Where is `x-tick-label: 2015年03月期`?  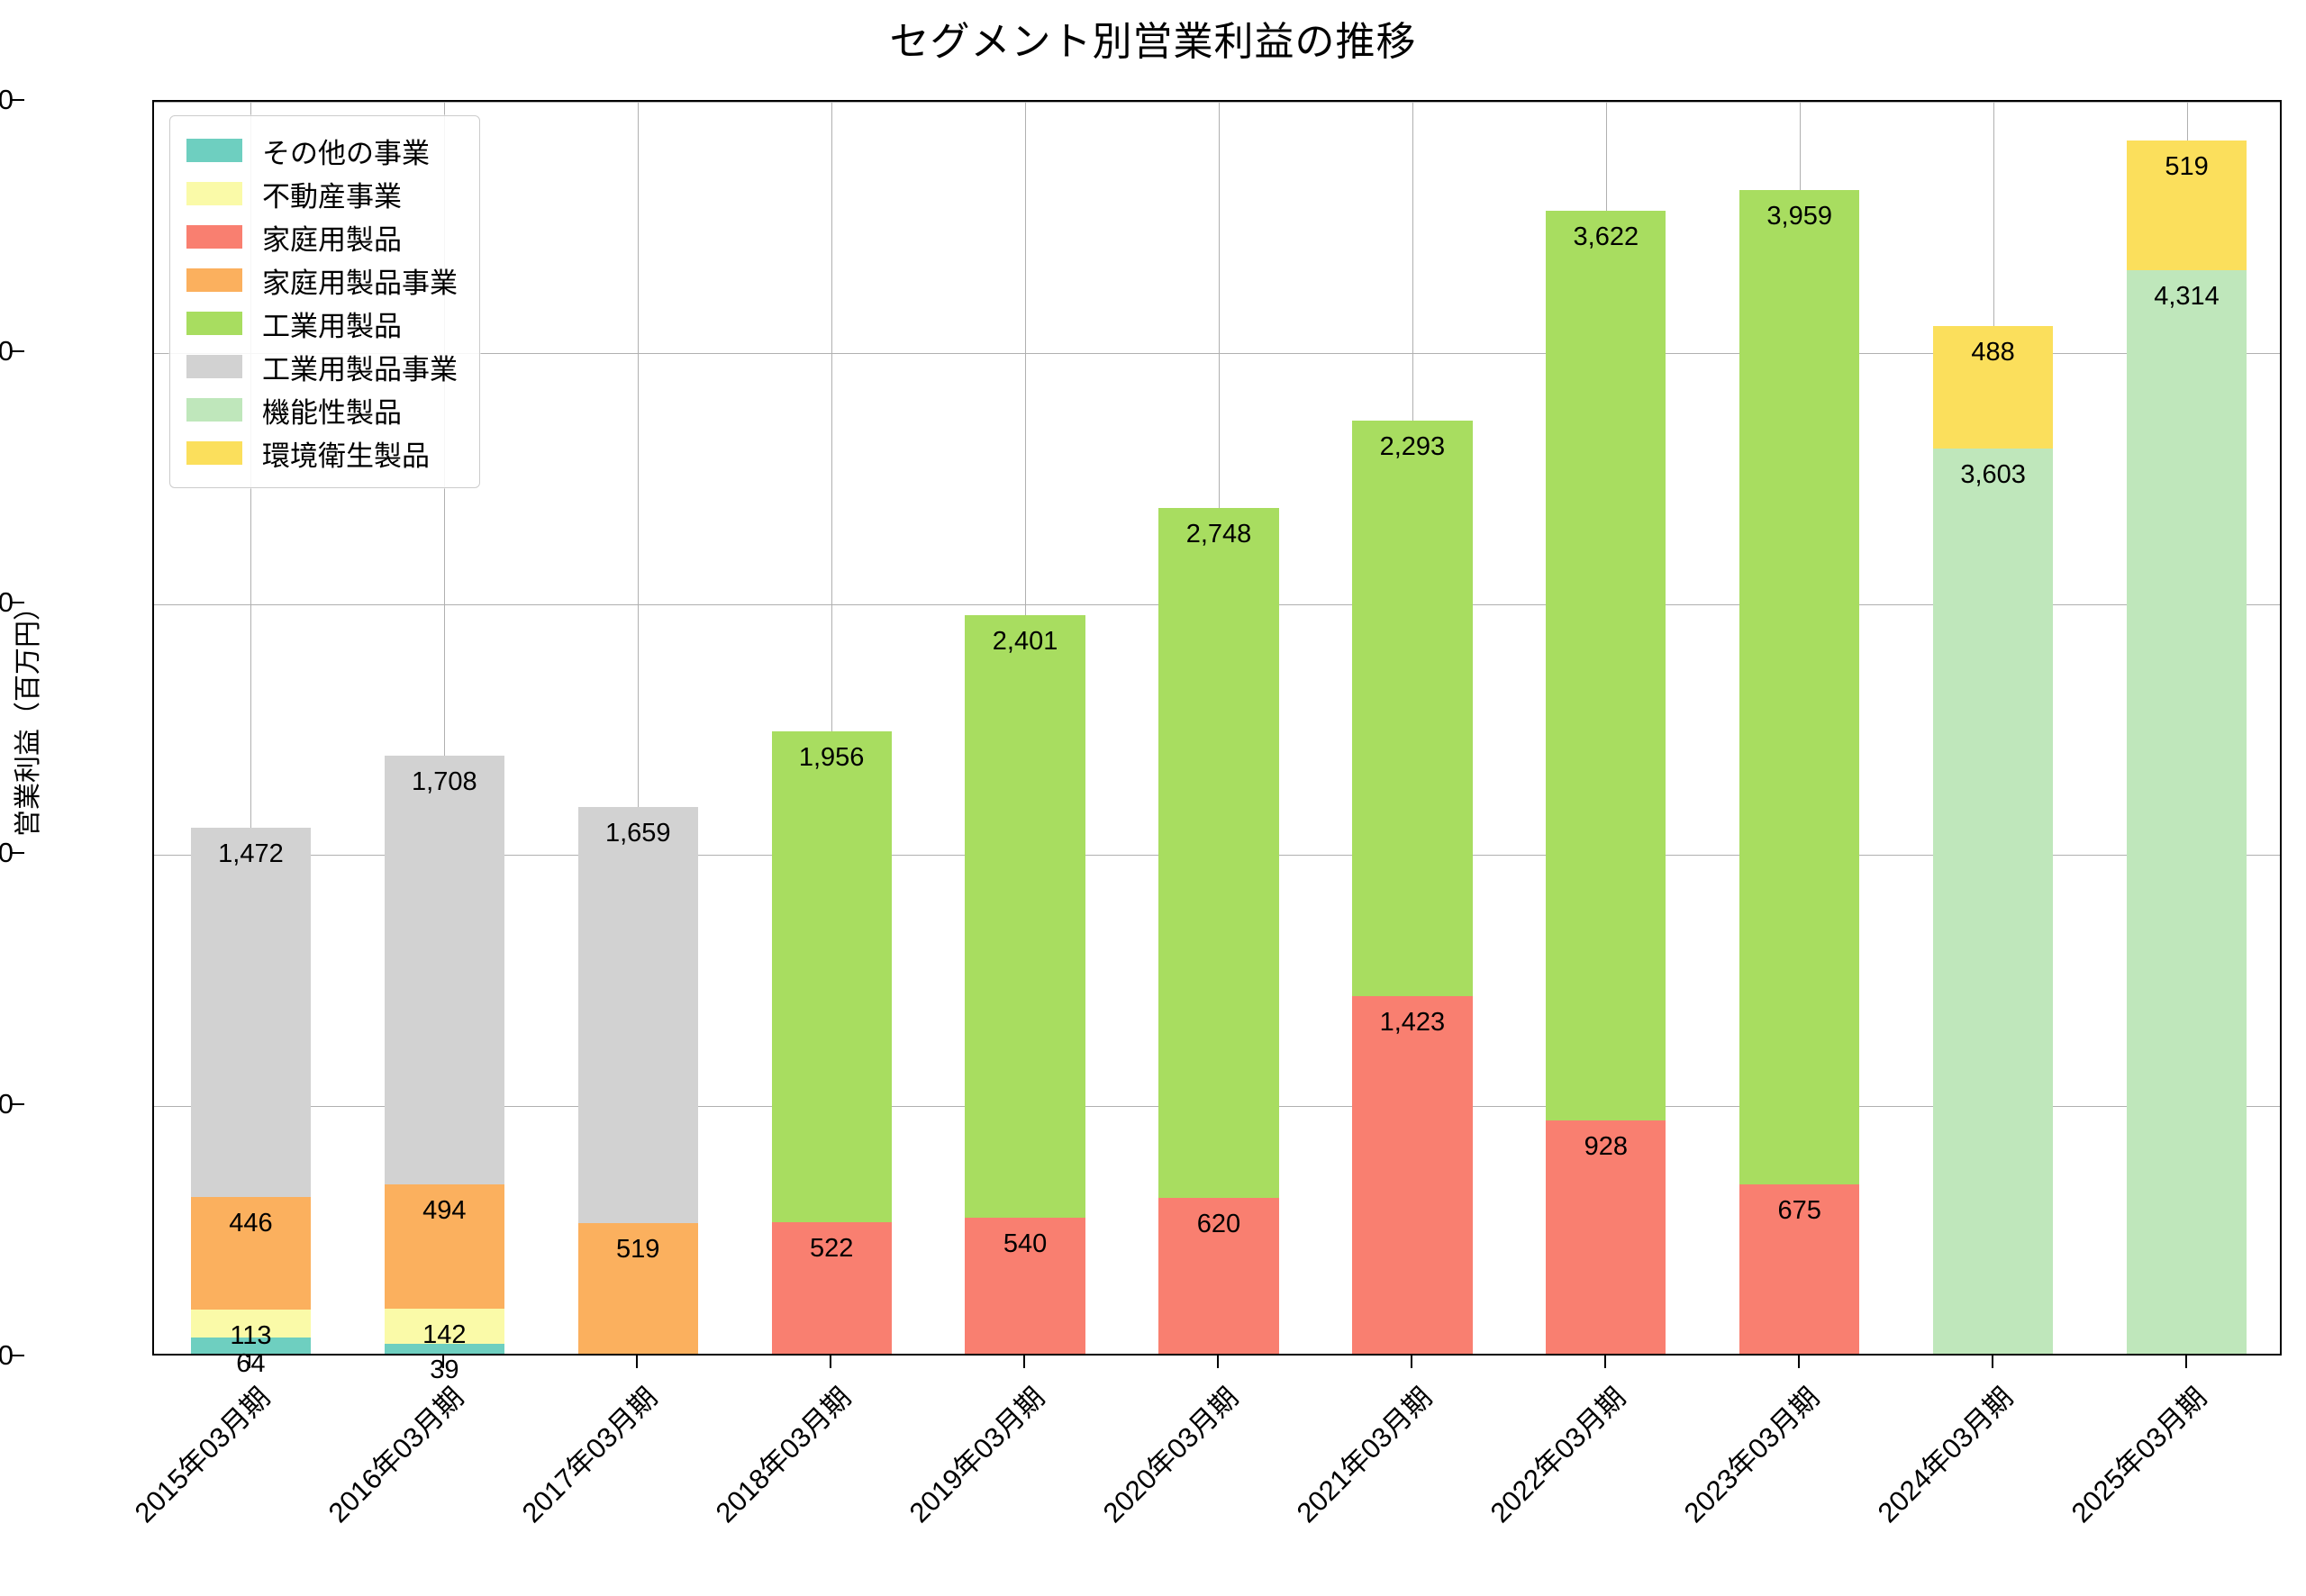 x-tick-label: 2015年03月期 is located at coordinates (203, 1455).